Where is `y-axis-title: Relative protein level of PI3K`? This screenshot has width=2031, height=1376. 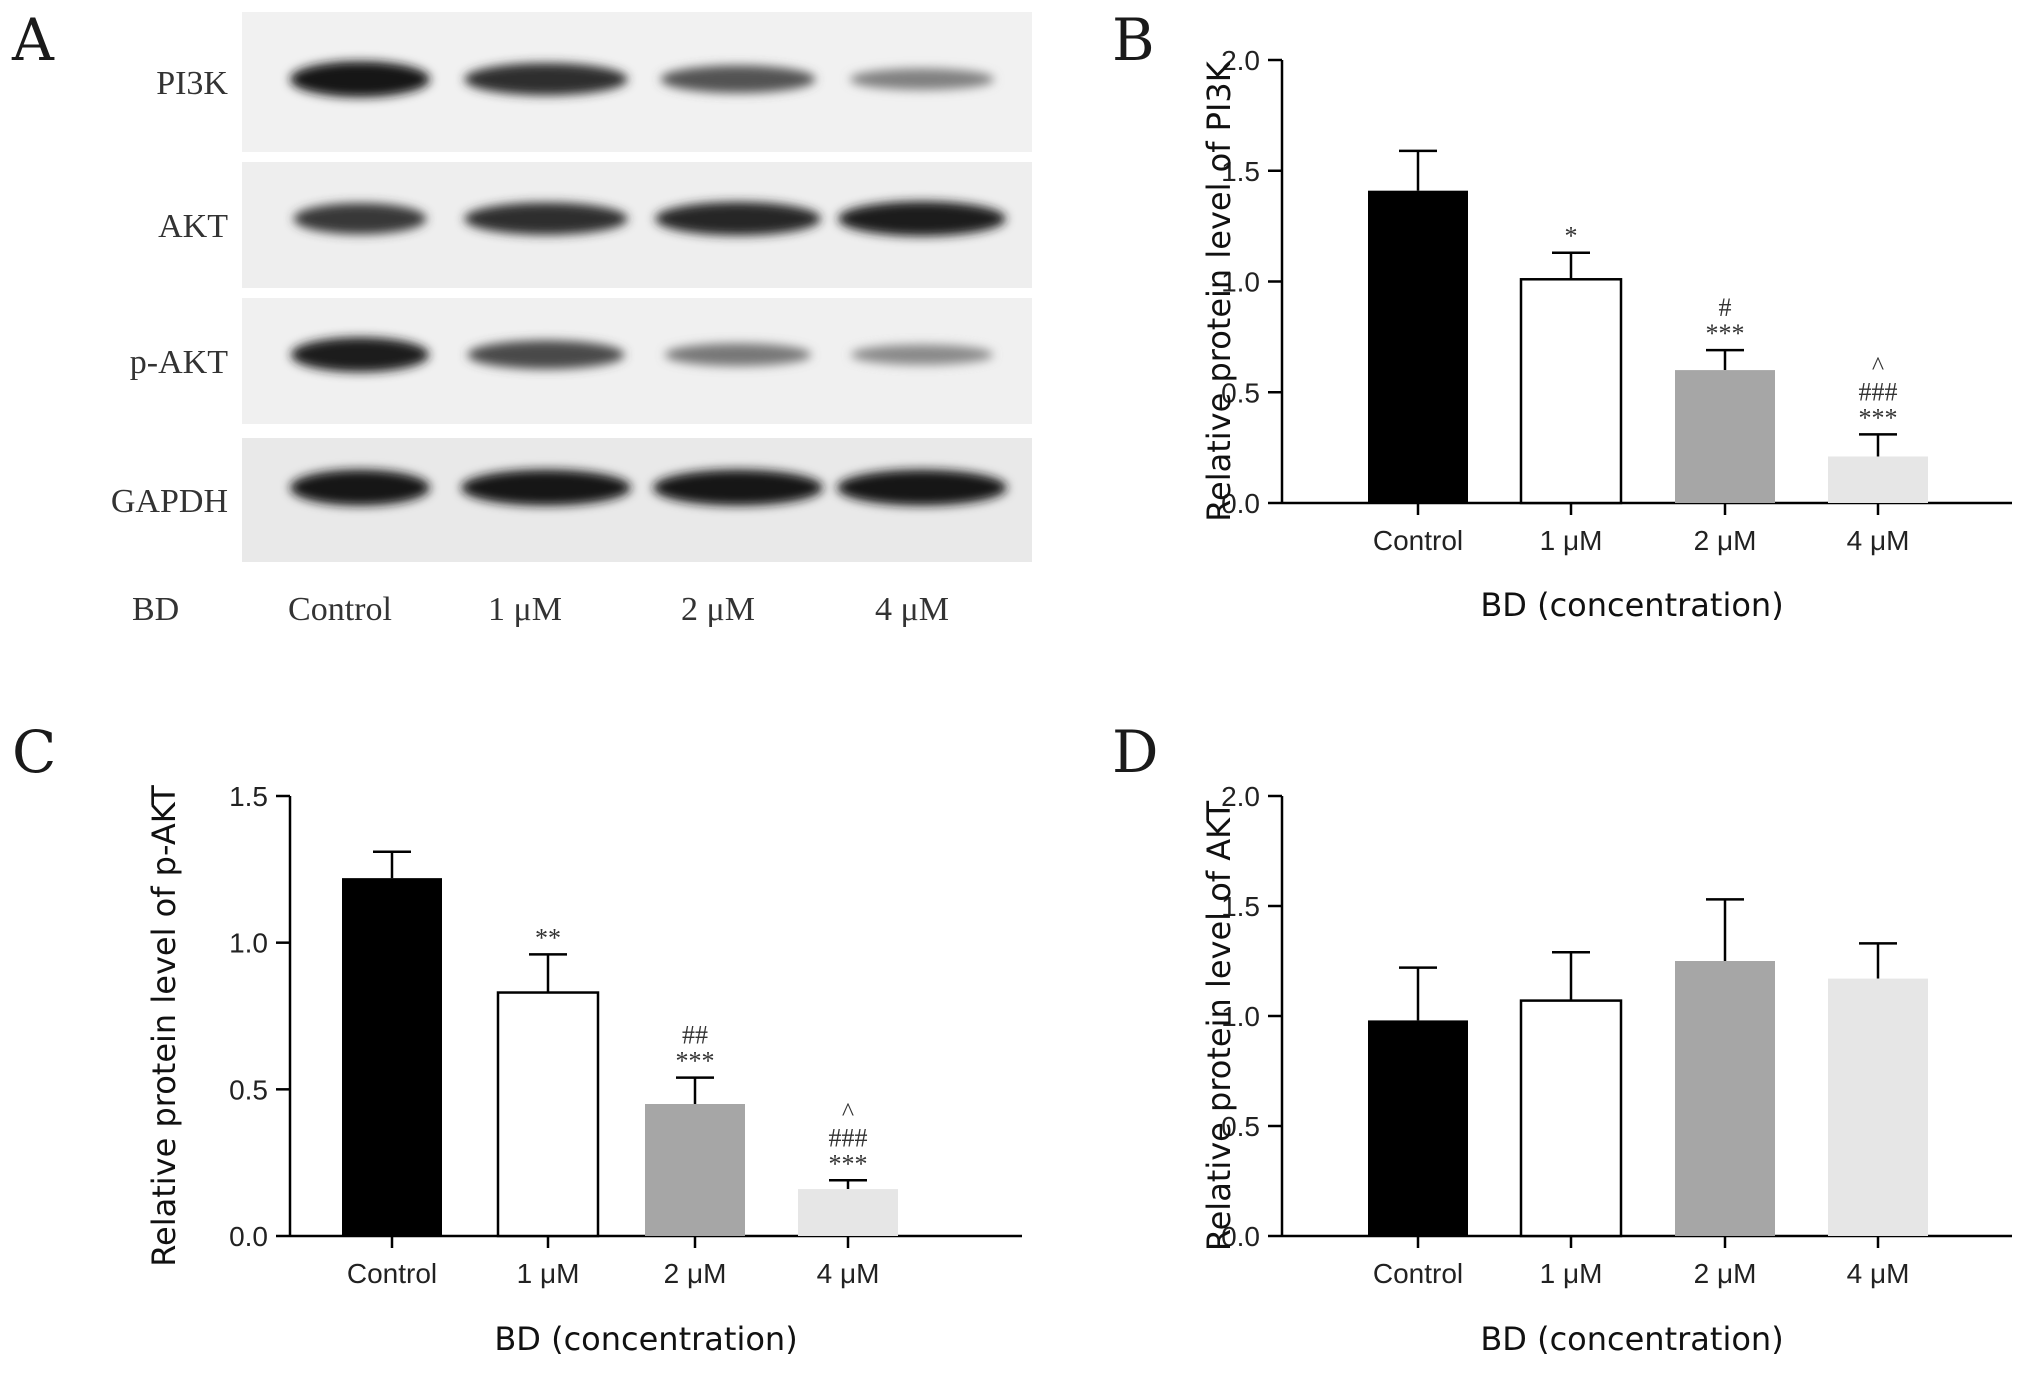
y-axis-title: Relative protein level of PI3K is located at coordinates (1219, 291).